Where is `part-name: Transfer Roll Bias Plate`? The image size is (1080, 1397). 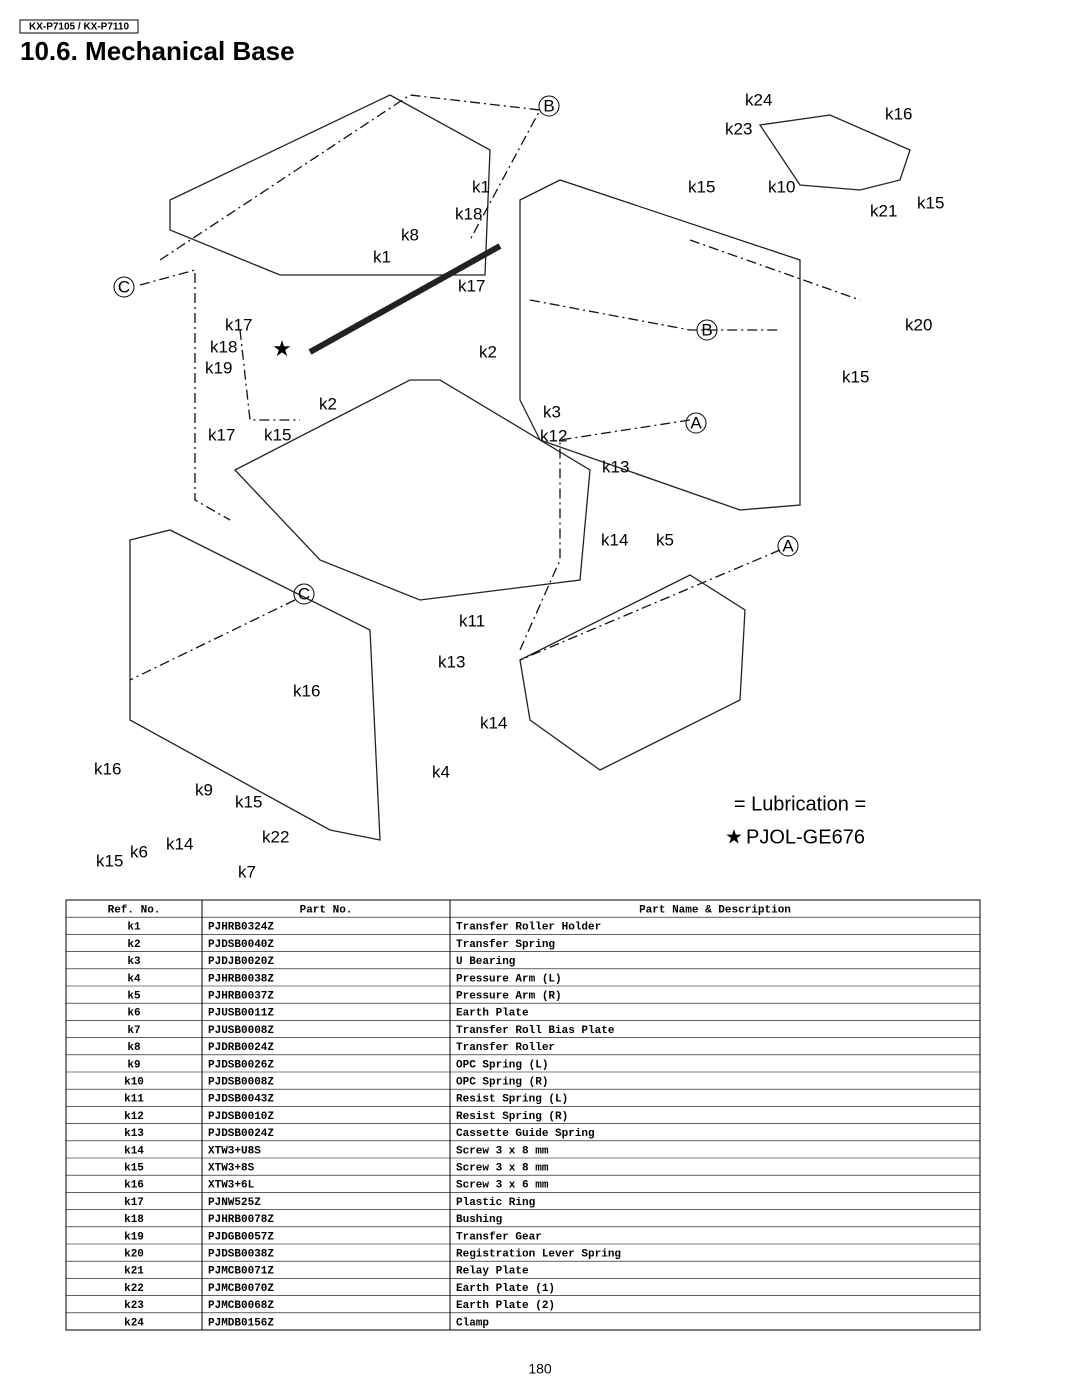
part-name: Transfer Roll Bias Plate is located at coordinates (535, 1031).